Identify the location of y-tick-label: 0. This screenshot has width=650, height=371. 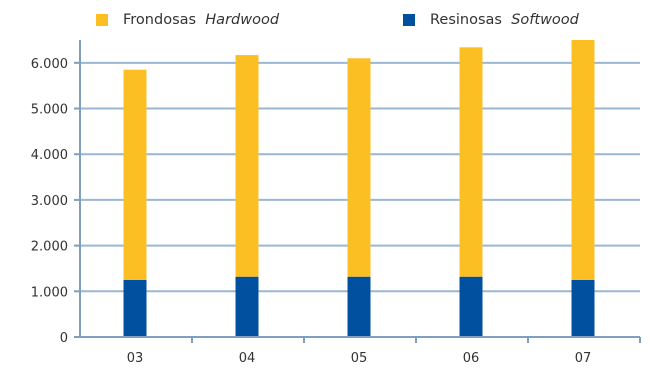
(64, 338).